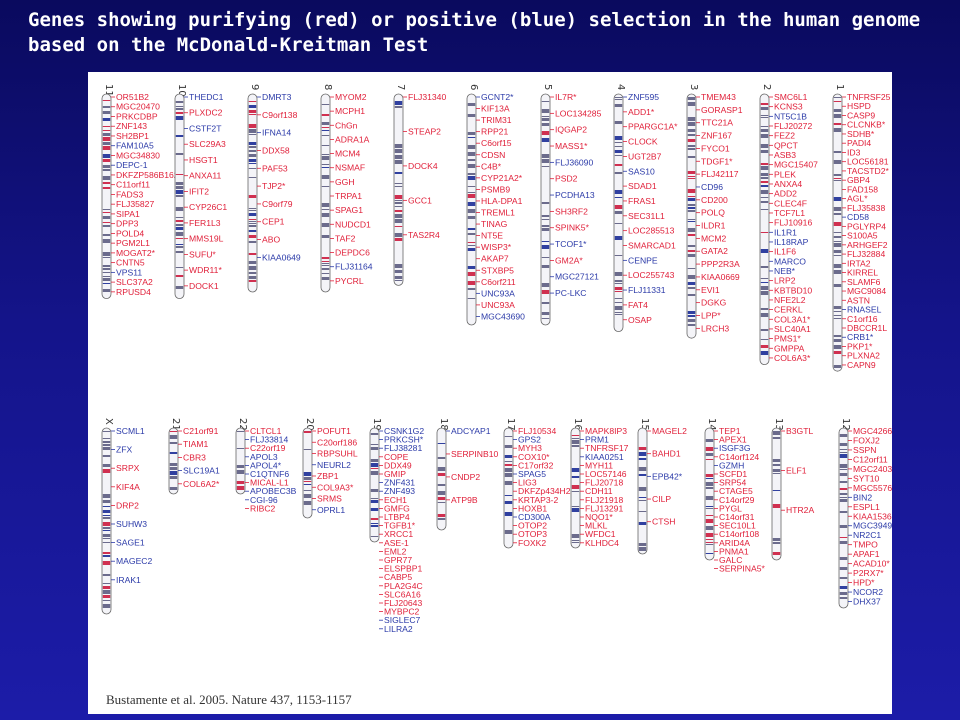 This screenshot has height=720, width=960. What do you see at coordinates (693, 87) in the screenshot?
I see `chromosome-label: 3` at bounding box center [693, 87].